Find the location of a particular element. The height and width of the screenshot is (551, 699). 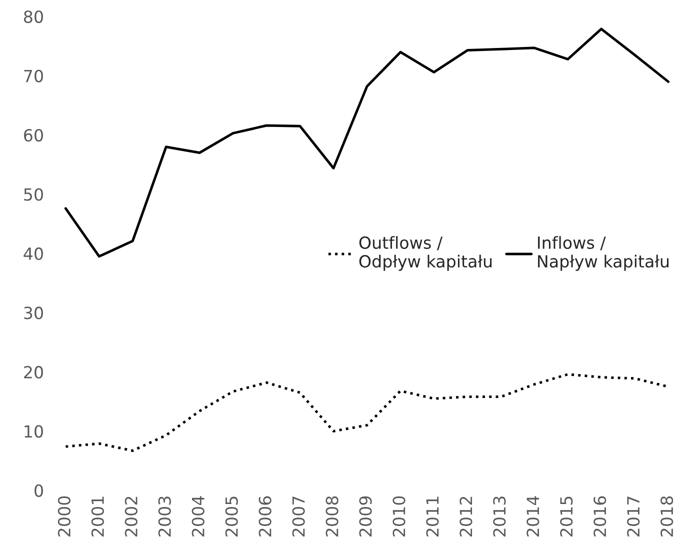

x-tick-label: 2012 is located at coordinates (466, 516).